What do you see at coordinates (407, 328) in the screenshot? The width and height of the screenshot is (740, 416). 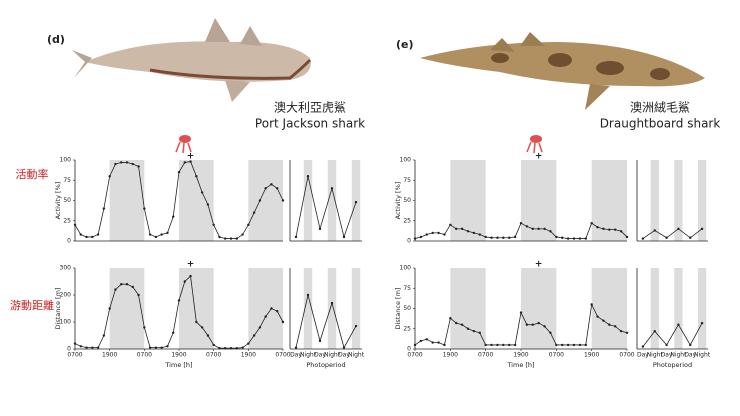 I see `y-tick-label: 25` at bounding box center [407, 328].